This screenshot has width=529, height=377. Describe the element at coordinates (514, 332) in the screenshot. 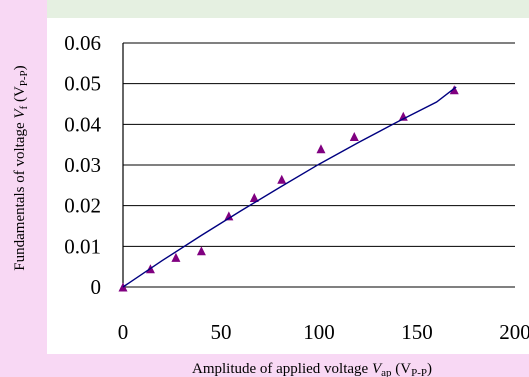

I see `x-tick-label: 200` at that location.